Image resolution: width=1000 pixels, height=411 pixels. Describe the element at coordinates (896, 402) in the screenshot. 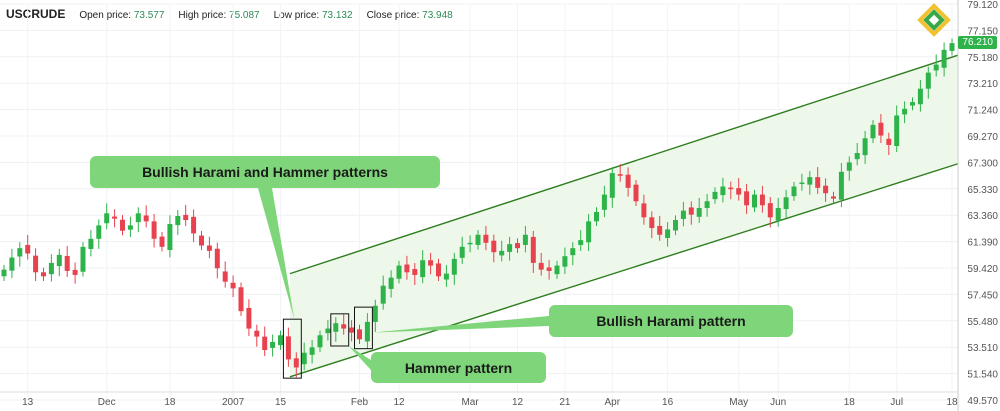

I see `x-tick-label: Jul` at that location.